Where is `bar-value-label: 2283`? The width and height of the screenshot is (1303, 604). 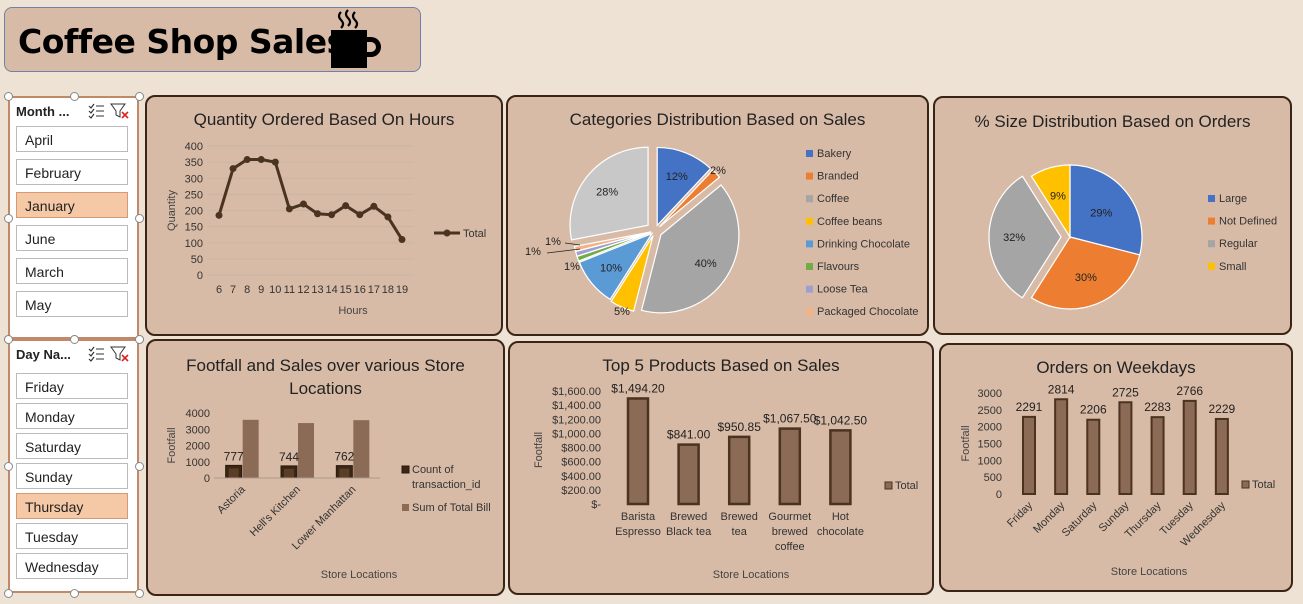 bar-value-label: 2283 is located at coordinates (1157, 407).